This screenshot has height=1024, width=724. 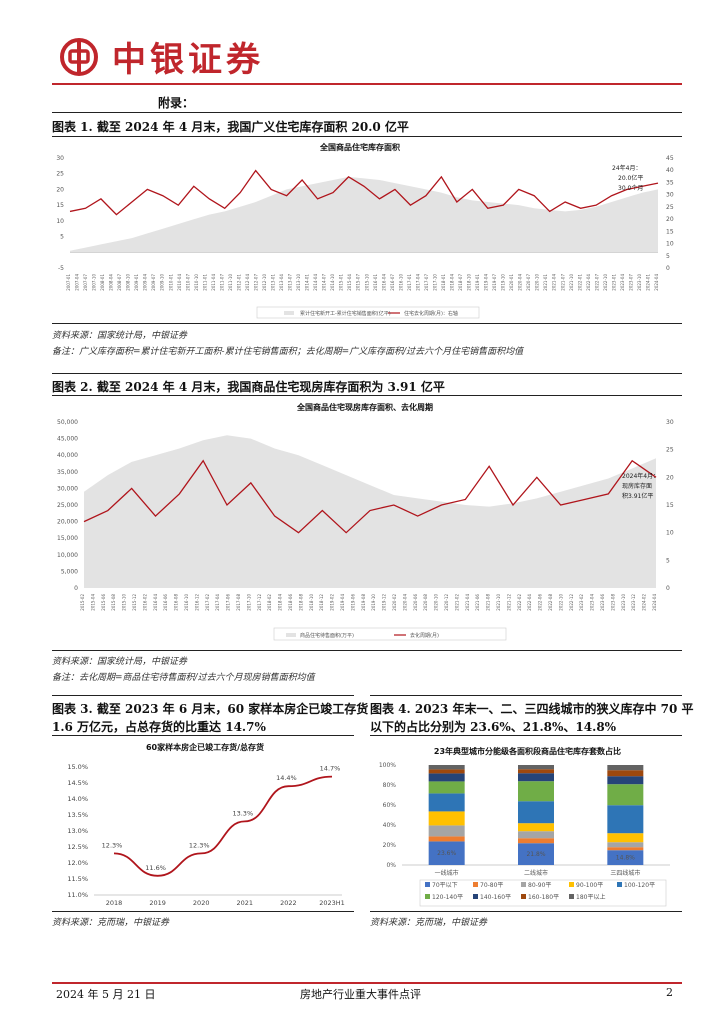 I want to click on fig2-legend-box, so click(x=390, y=634).